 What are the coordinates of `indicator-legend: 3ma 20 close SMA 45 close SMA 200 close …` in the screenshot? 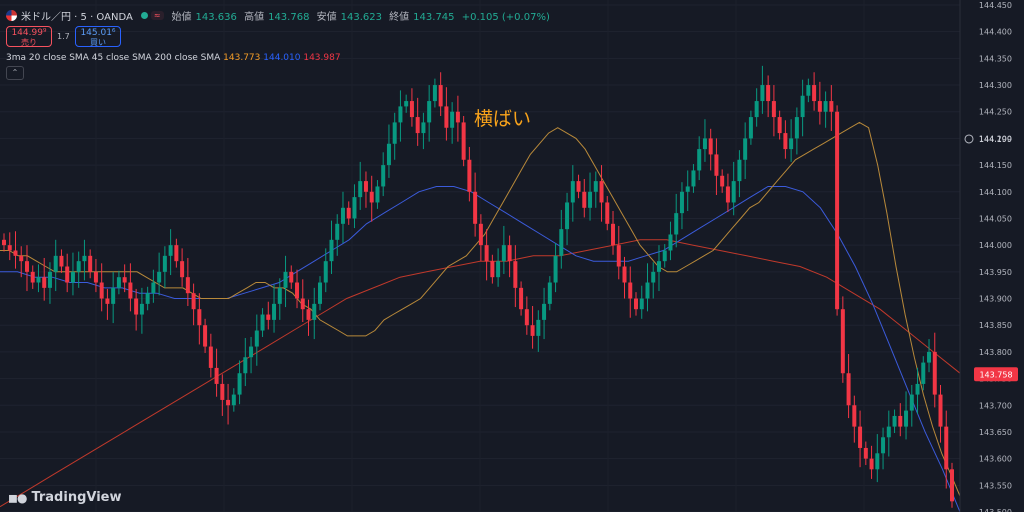 It's located at (173, 58).